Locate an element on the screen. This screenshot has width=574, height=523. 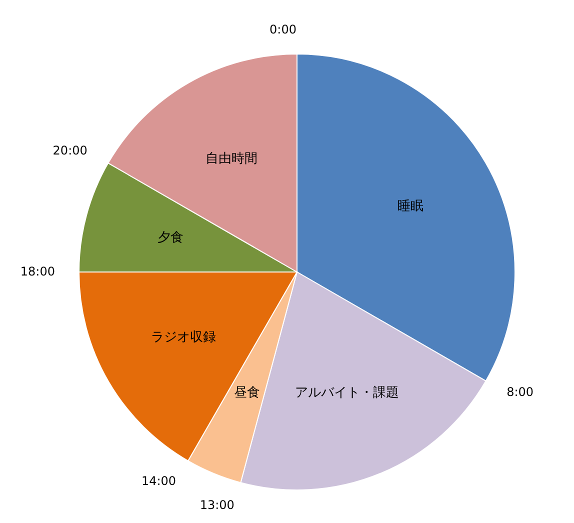
slice-label: アルバイト・課題 is located at coordinates (347, 392).